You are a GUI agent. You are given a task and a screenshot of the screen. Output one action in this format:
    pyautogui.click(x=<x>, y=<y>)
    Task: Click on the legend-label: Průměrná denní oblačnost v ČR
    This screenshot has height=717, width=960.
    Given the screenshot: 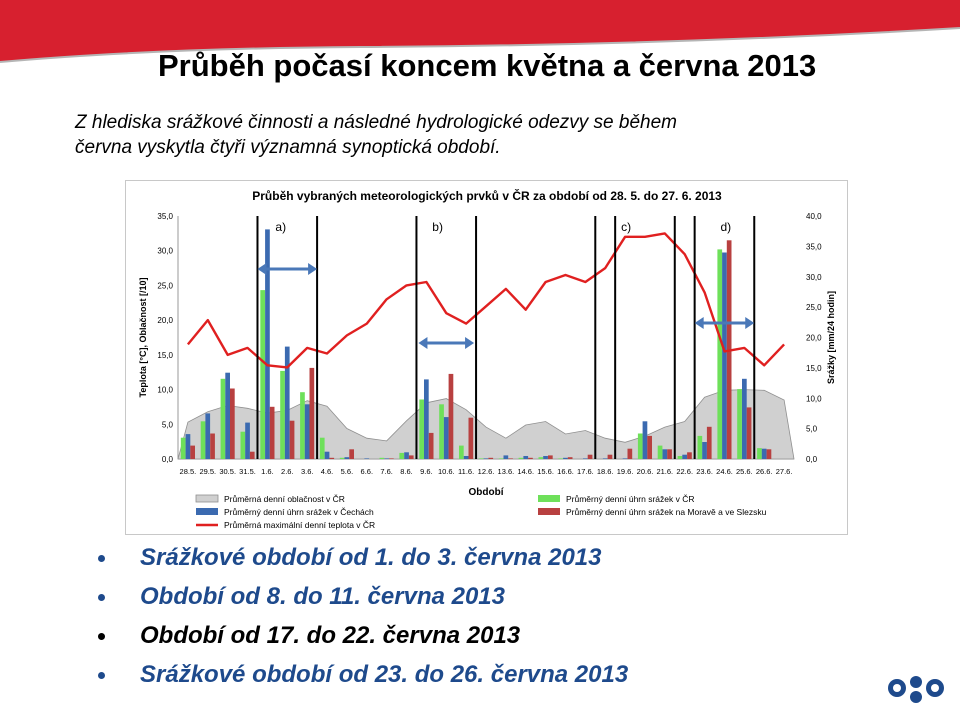 What is the action you would take?
    pyautogui.click(x=284, y=499)
    